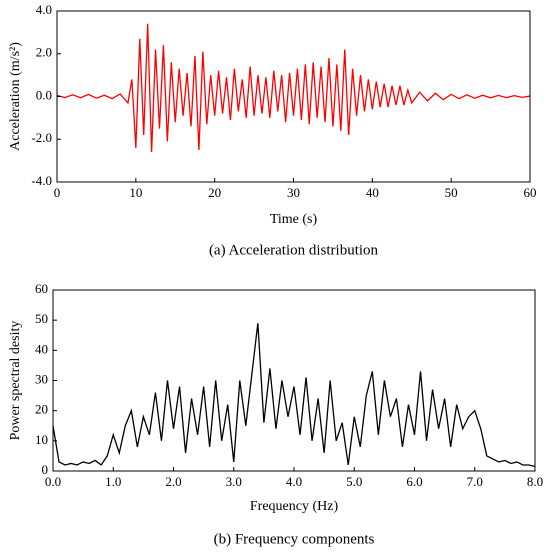 Image resolution: width=550 pixels, height=554 pixels. I want to click on caption: (b) Frequency components, so click(294, 539).